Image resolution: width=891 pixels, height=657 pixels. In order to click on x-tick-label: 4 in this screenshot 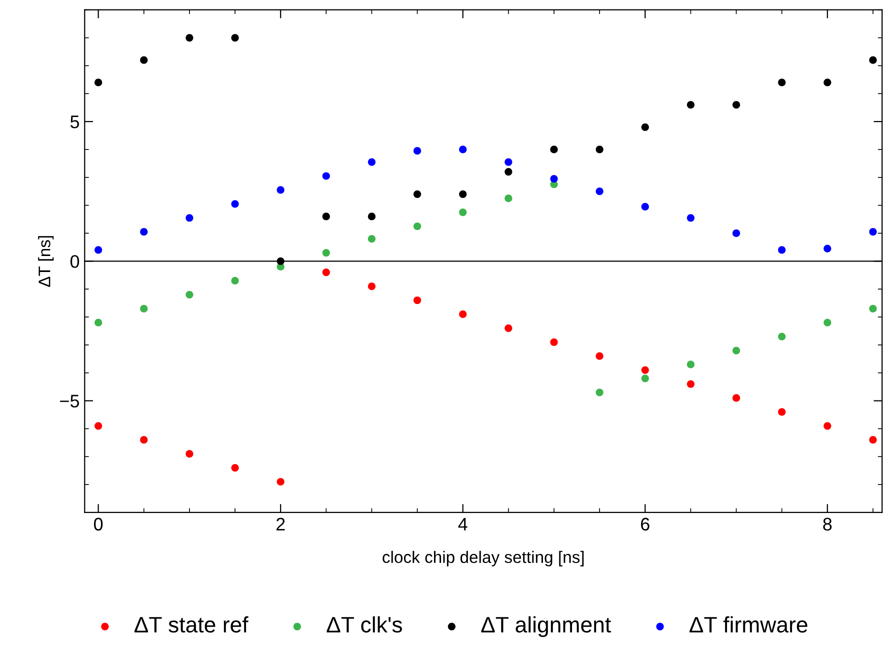, I will do `click(463, 524)`.